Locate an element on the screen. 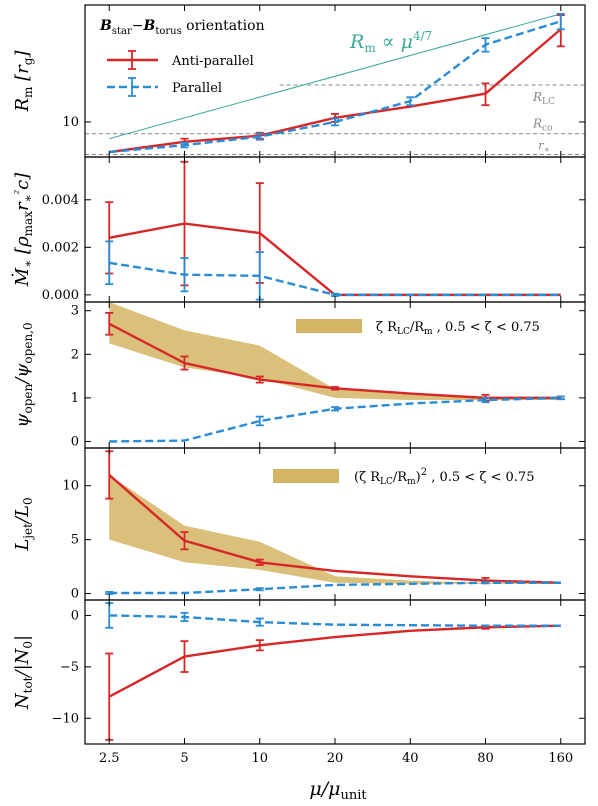 The image size is (598, 806). y-axis-label-mdot: Ṁ∗ [ρmaxr∗²c] is located at coordinates (22, 230).